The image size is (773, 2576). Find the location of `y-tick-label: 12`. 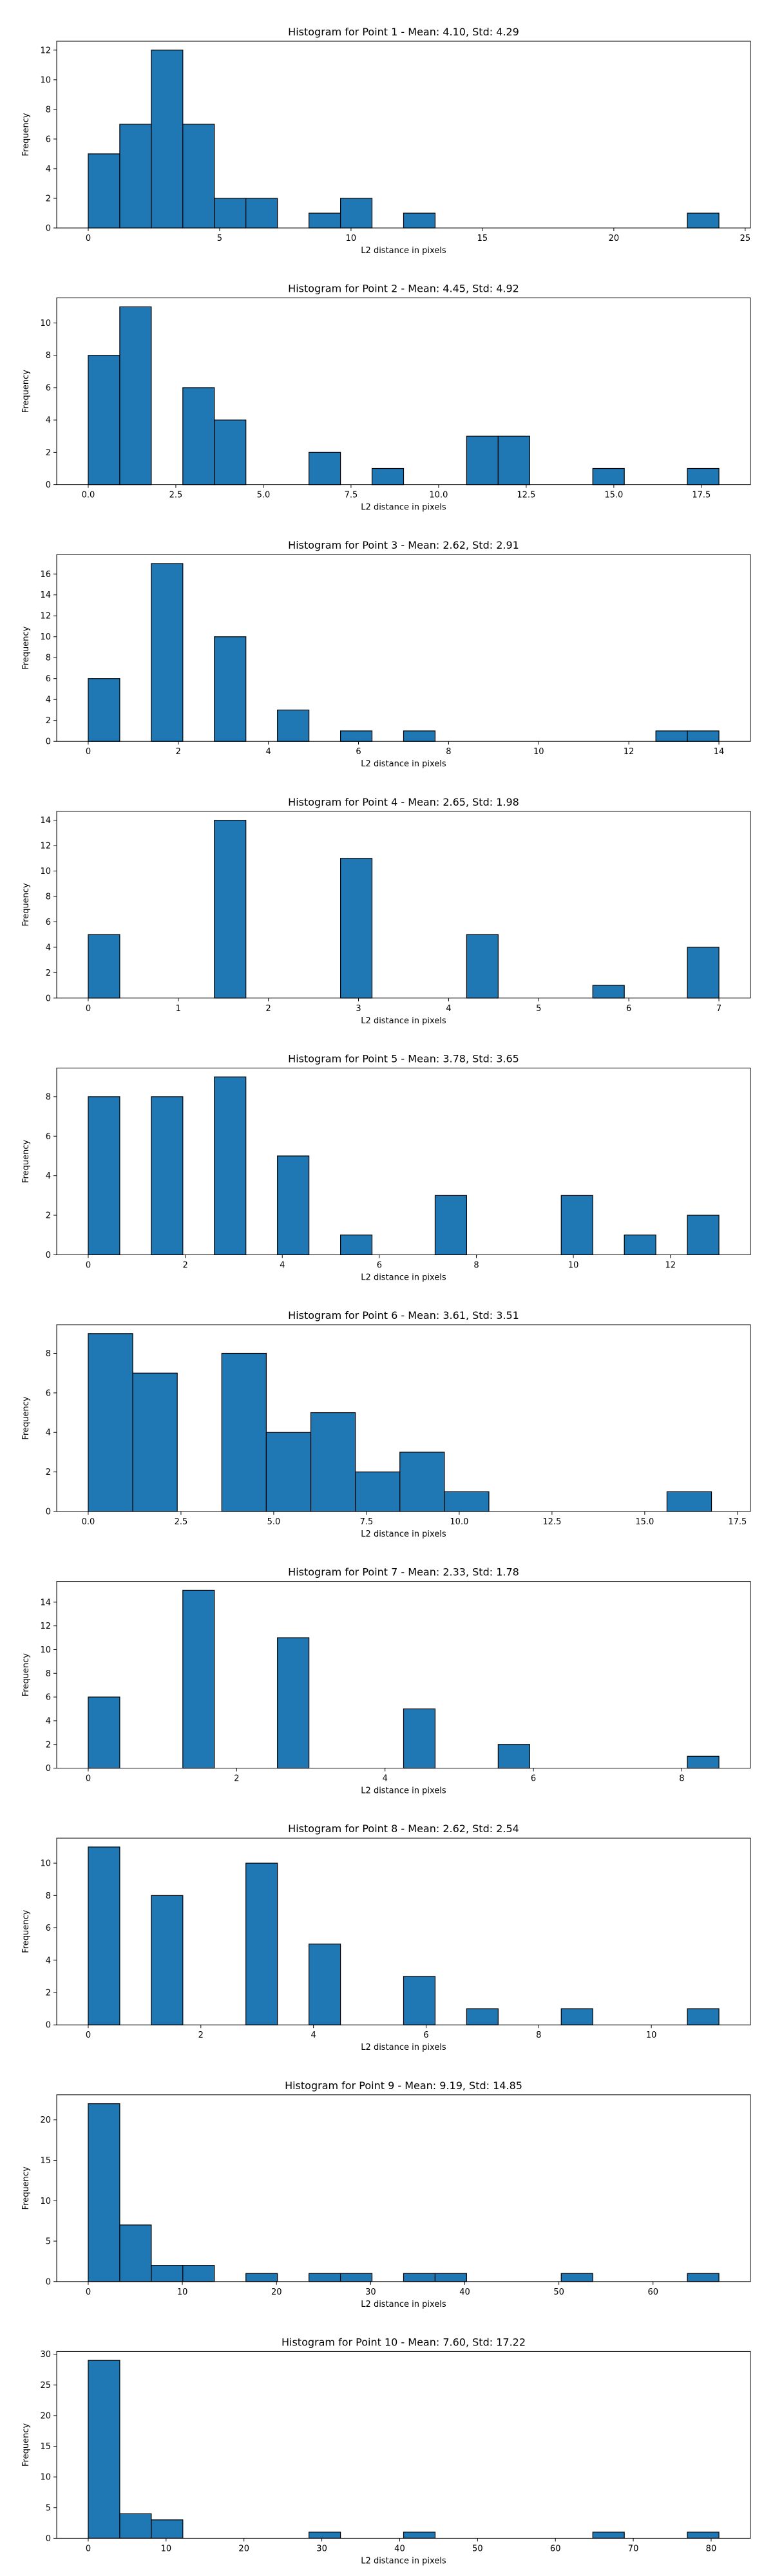

y-tick-label: 12 is located at coordinates (45, 617).